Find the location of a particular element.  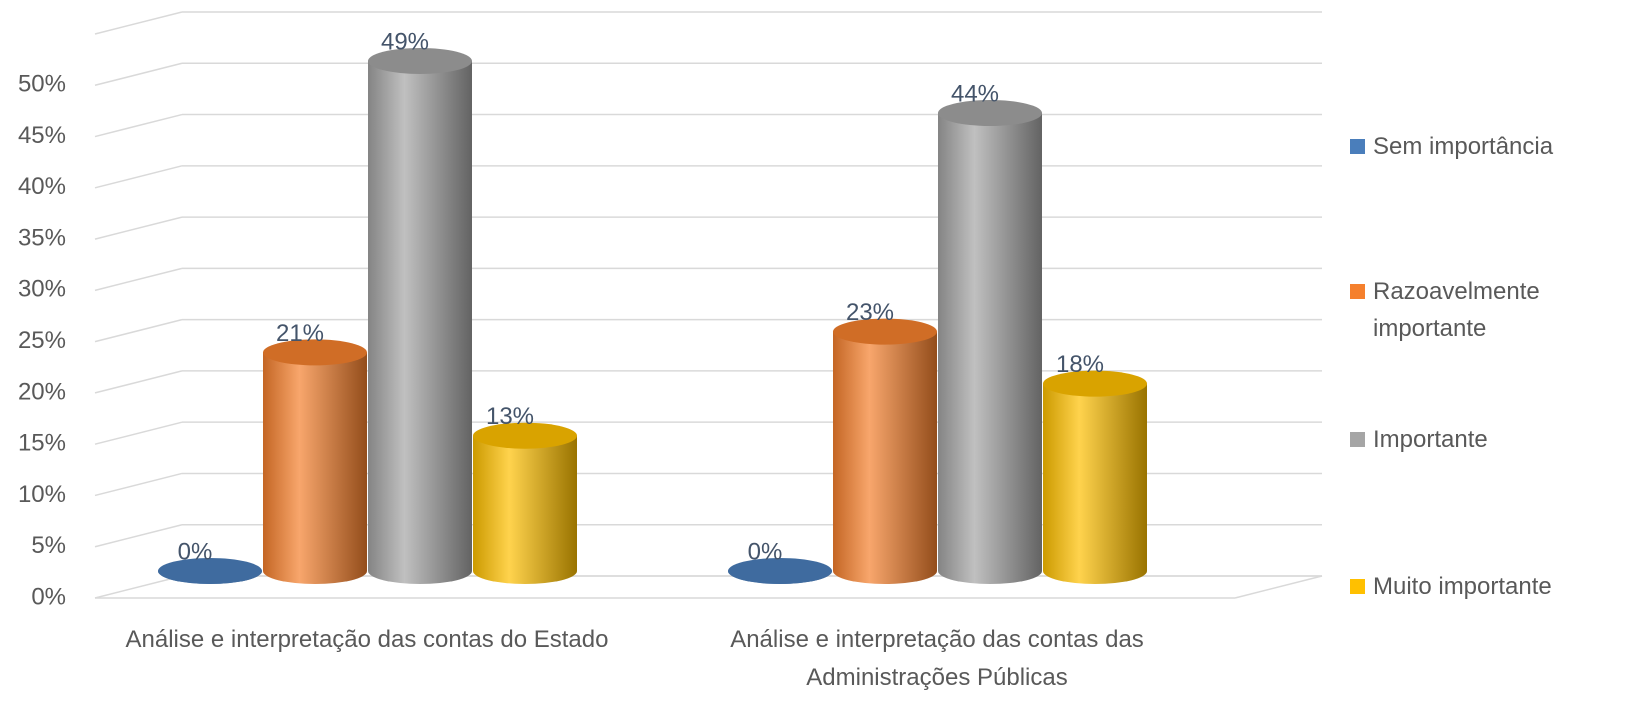

y-tick-label: 40% is located at coordinates (42, 186).